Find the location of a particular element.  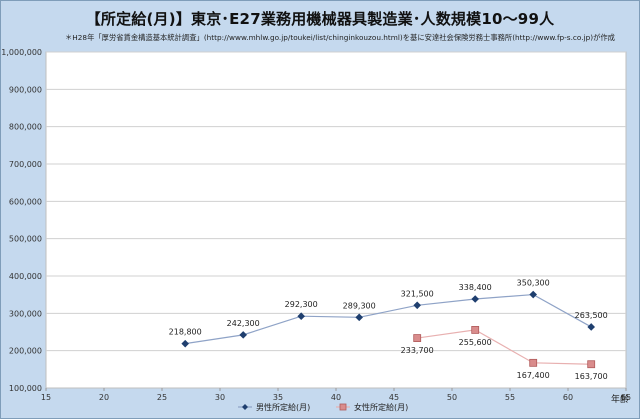

x-tick-label: 40 is located at coordinates (336, 397).